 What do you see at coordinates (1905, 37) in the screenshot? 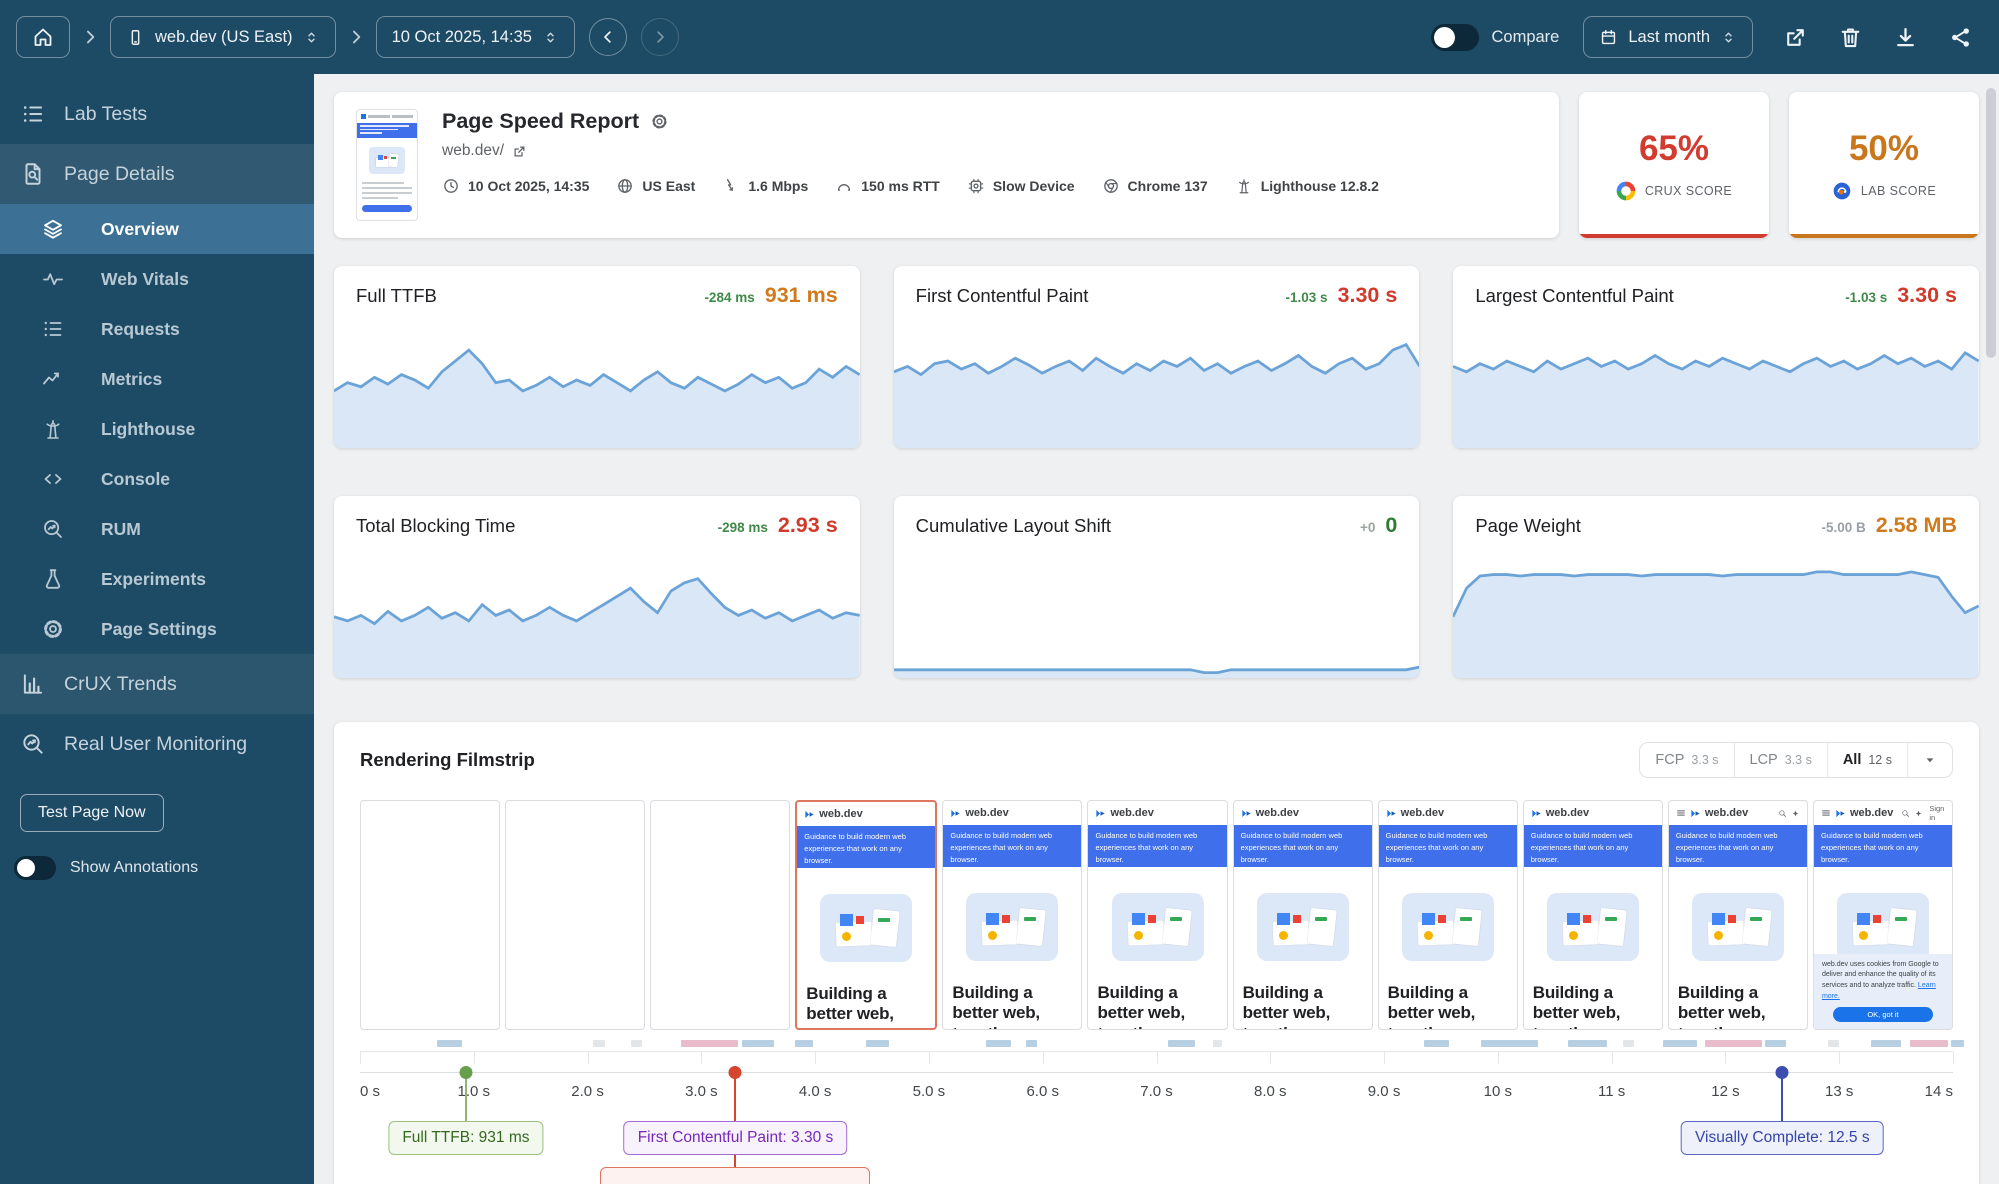
I see `download-button` at bounding box center [1905, 37].